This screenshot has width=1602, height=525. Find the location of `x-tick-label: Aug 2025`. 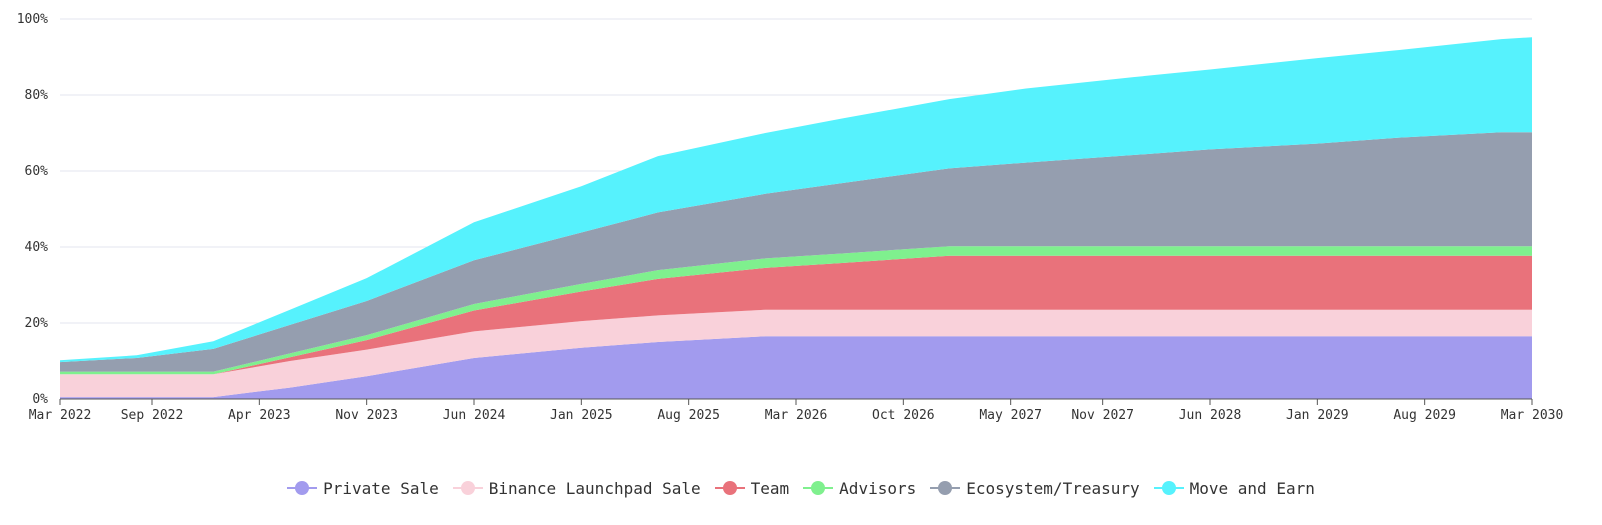

x-tick-label: Aug 2025 is located at coordinates (688, 415).